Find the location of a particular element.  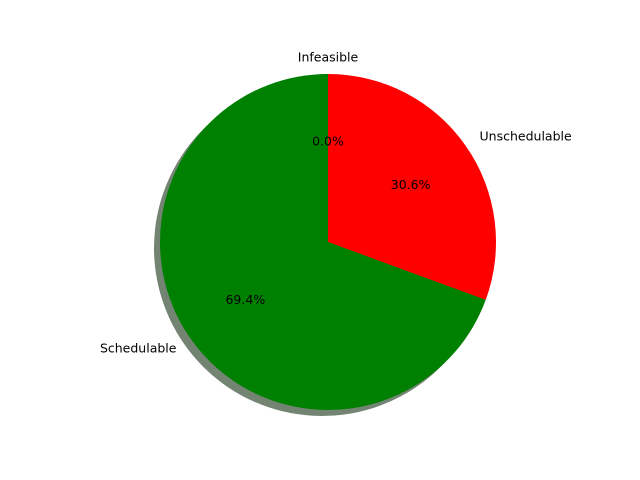

slice-pct-unschedulable: 30.6% is located at coordinates (411, 184).